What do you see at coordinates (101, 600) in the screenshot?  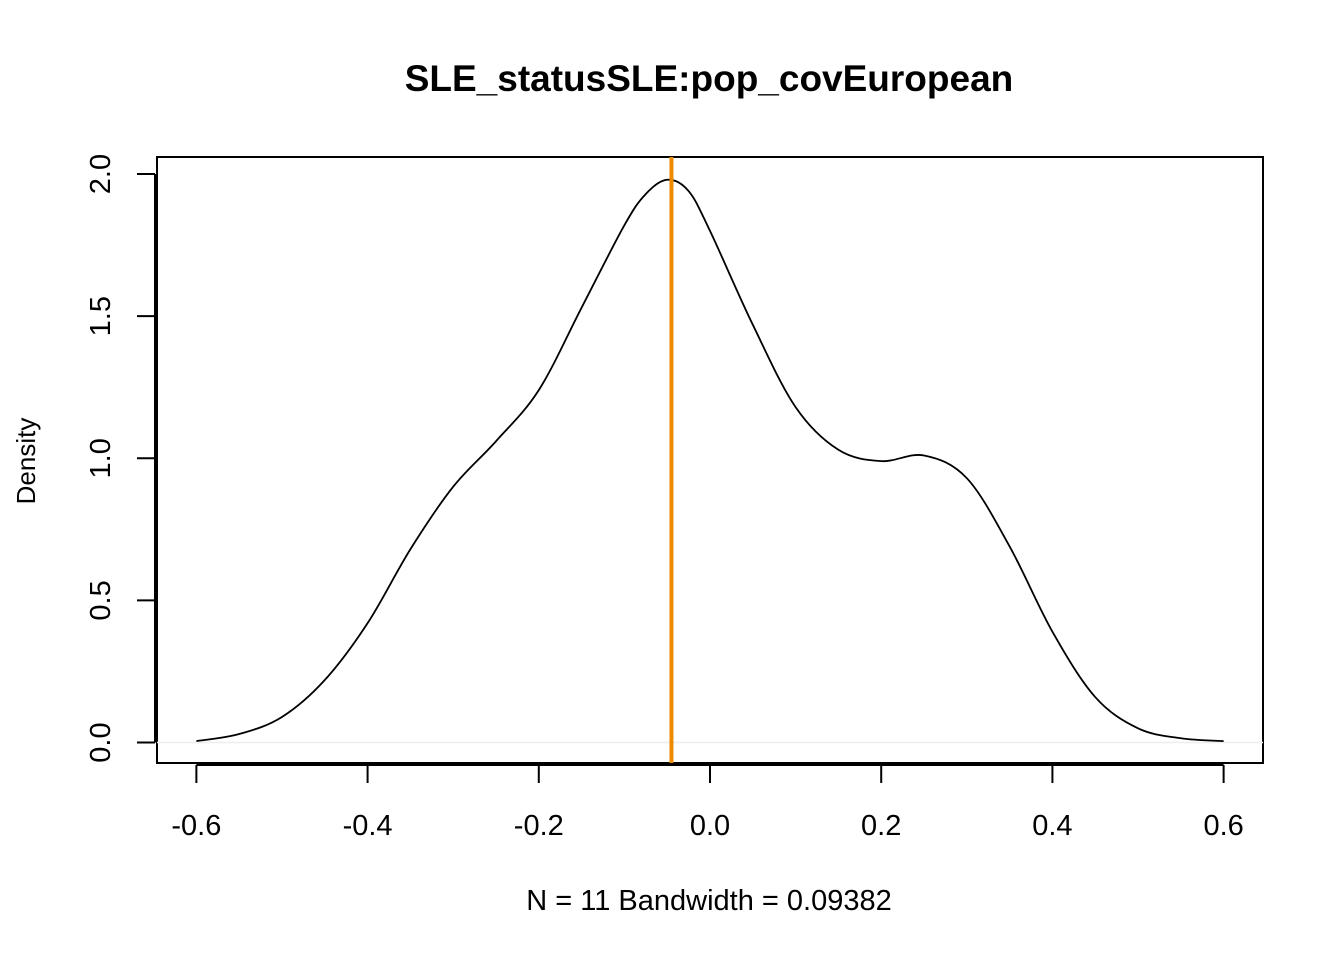 I see `y-tick-label: 0.5` at bounding box center [101, 600].